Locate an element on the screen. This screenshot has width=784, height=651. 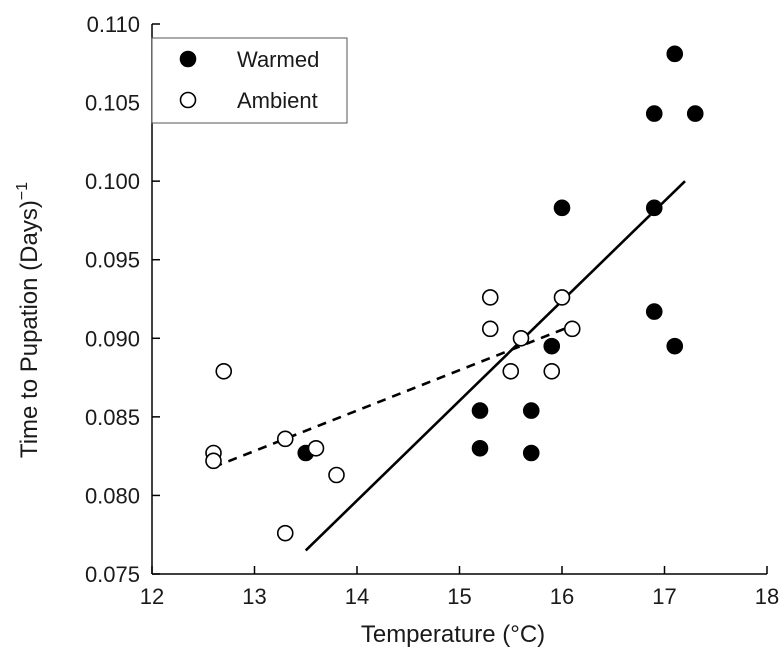
x-tick-label: 15 is located at coordinates (459, 596).